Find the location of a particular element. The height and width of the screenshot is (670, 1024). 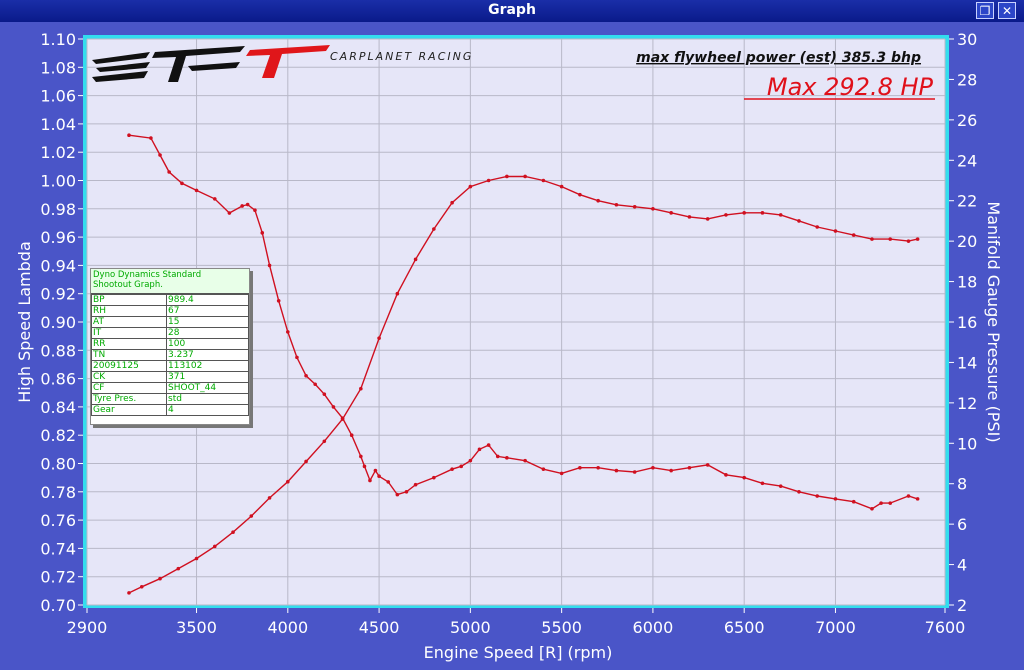

y-left-tick-label: 1.04 is located at coordinates (58, 124).